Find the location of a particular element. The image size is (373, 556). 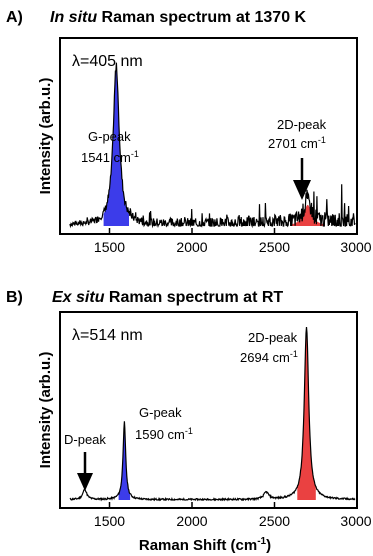

x-axis-label: Raman Shift (cm-1) is located at coordinates (205, 545).